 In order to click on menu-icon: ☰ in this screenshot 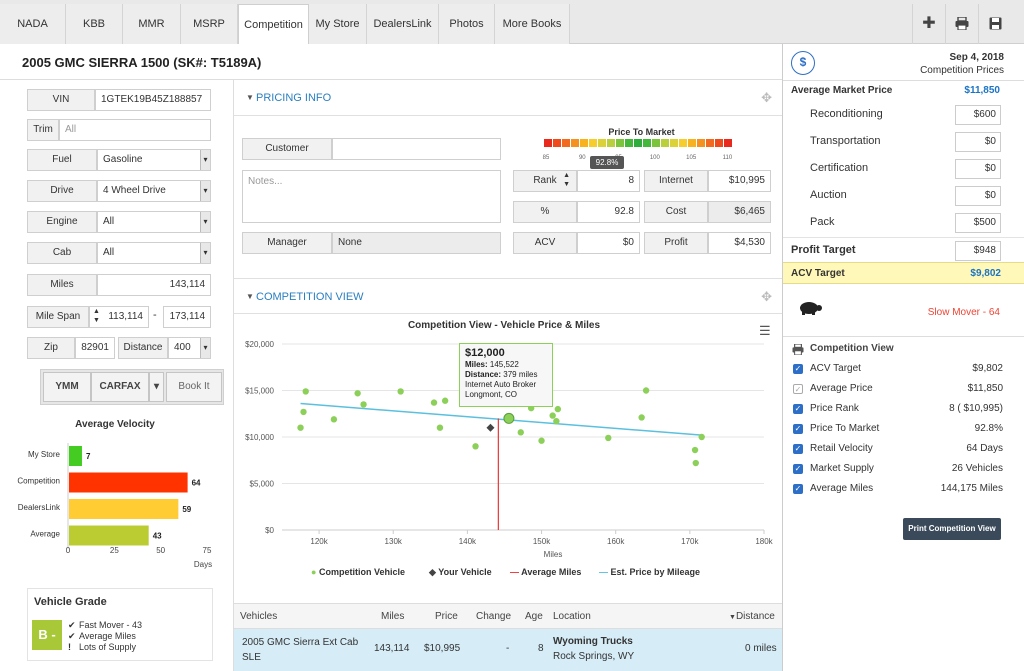, I will do `click(765, 330)`.